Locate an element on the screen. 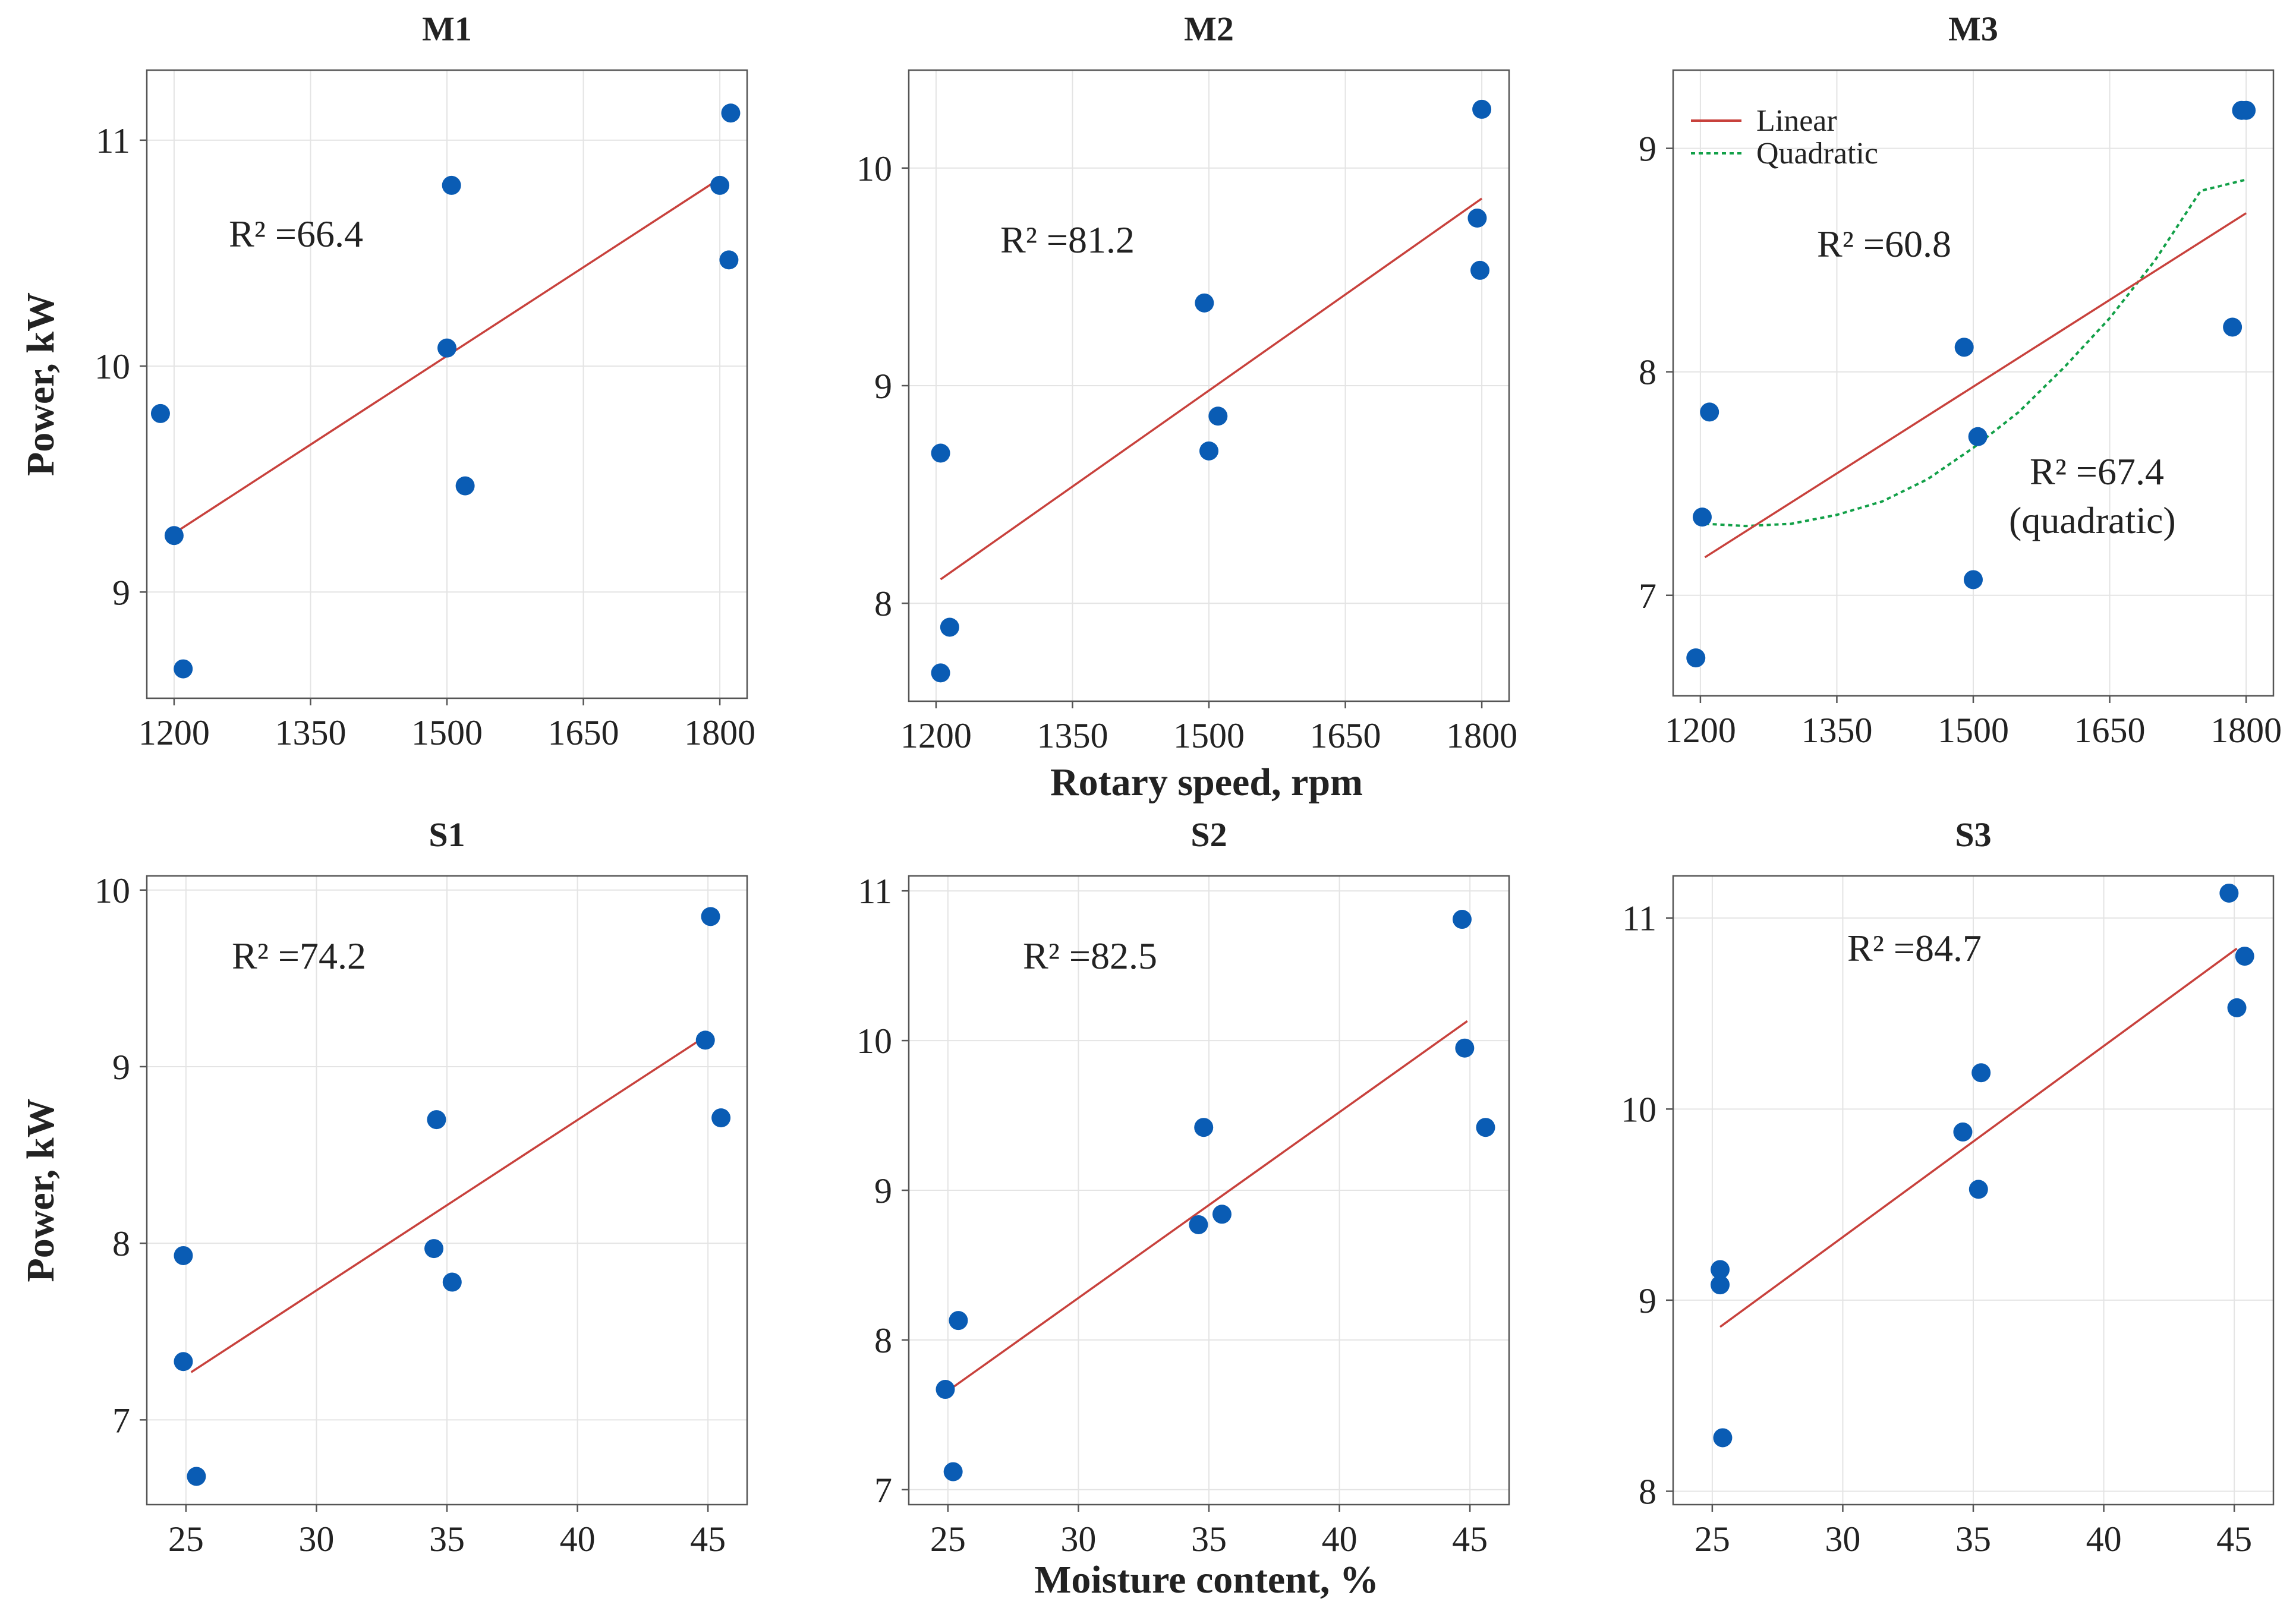 This screenshot has height=1611, width=2296. x-tick-label: 35 is located at coordinates (1973, 1539).